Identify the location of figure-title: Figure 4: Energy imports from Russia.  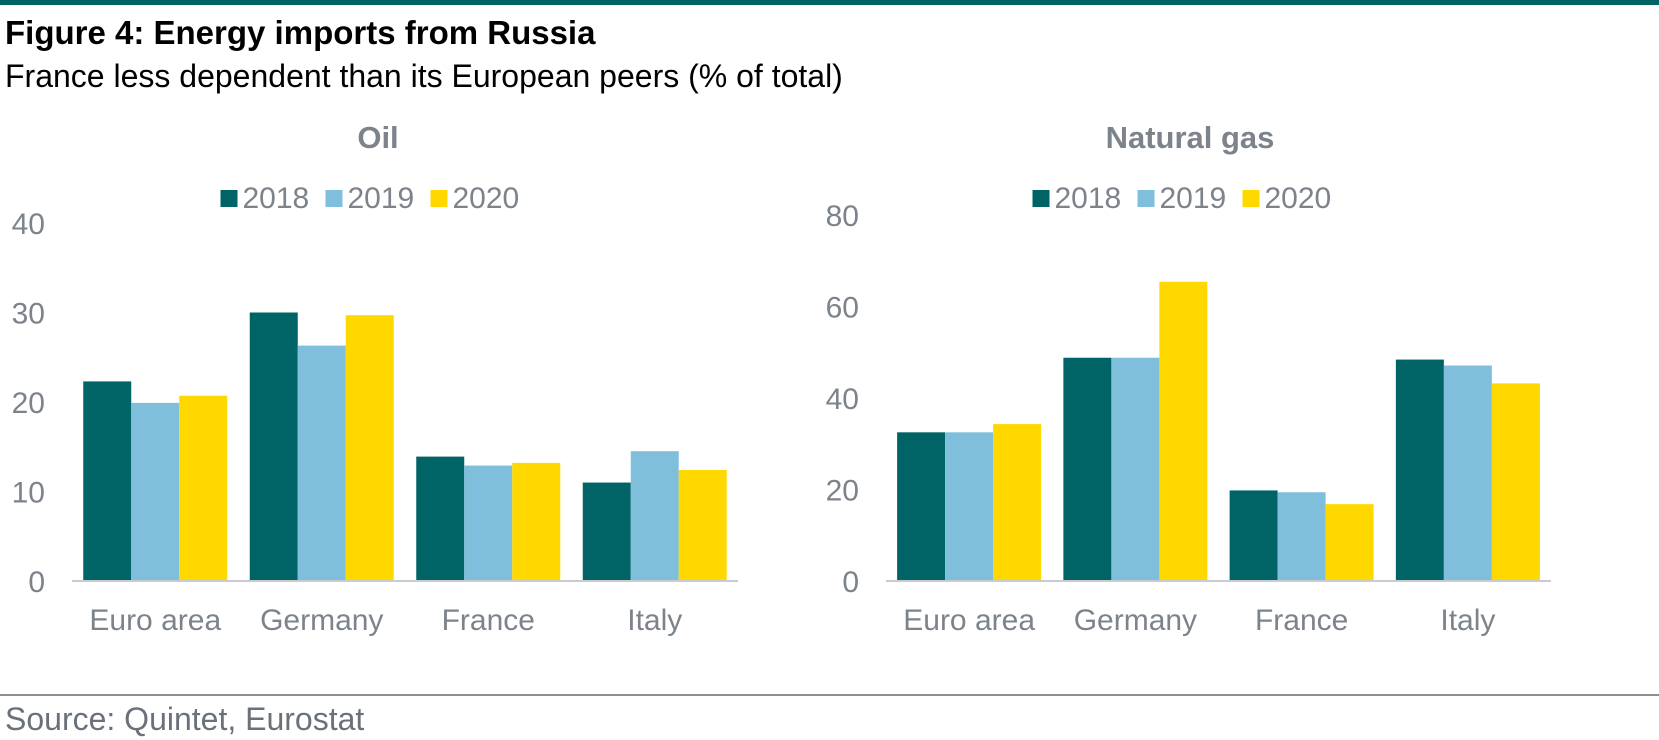
(300, 32).